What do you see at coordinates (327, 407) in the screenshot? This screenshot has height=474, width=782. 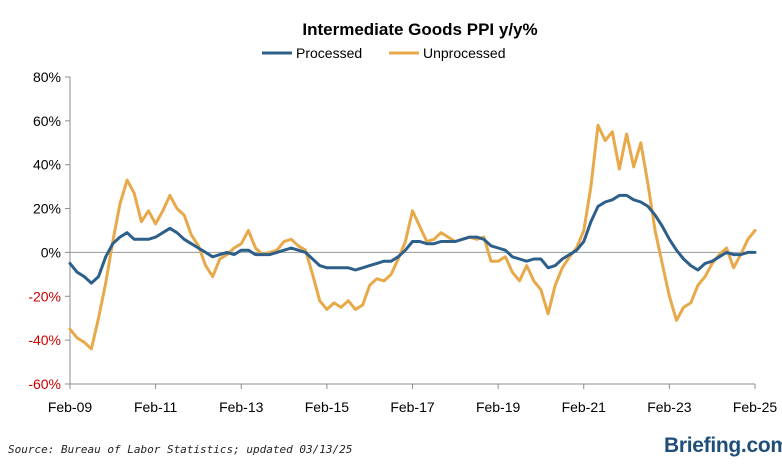 I see `x-tick-label: Feb-15` at bounding box center [327, 407].